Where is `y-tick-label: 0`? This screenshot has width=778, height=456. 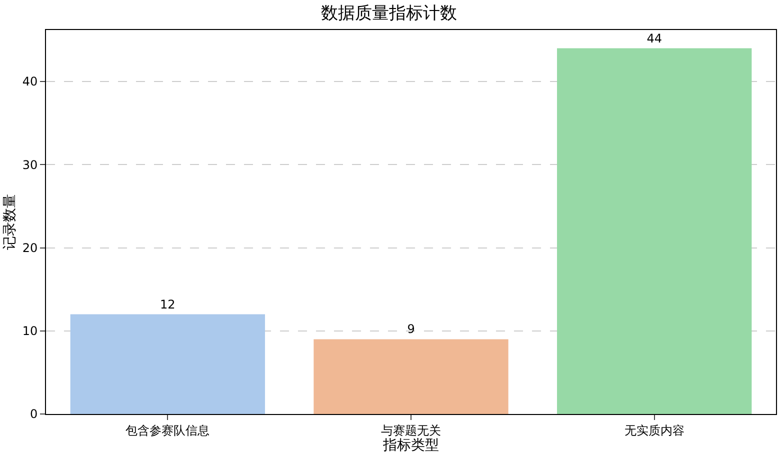 y-tick-label: 0 is located at coordinates (34, 414).